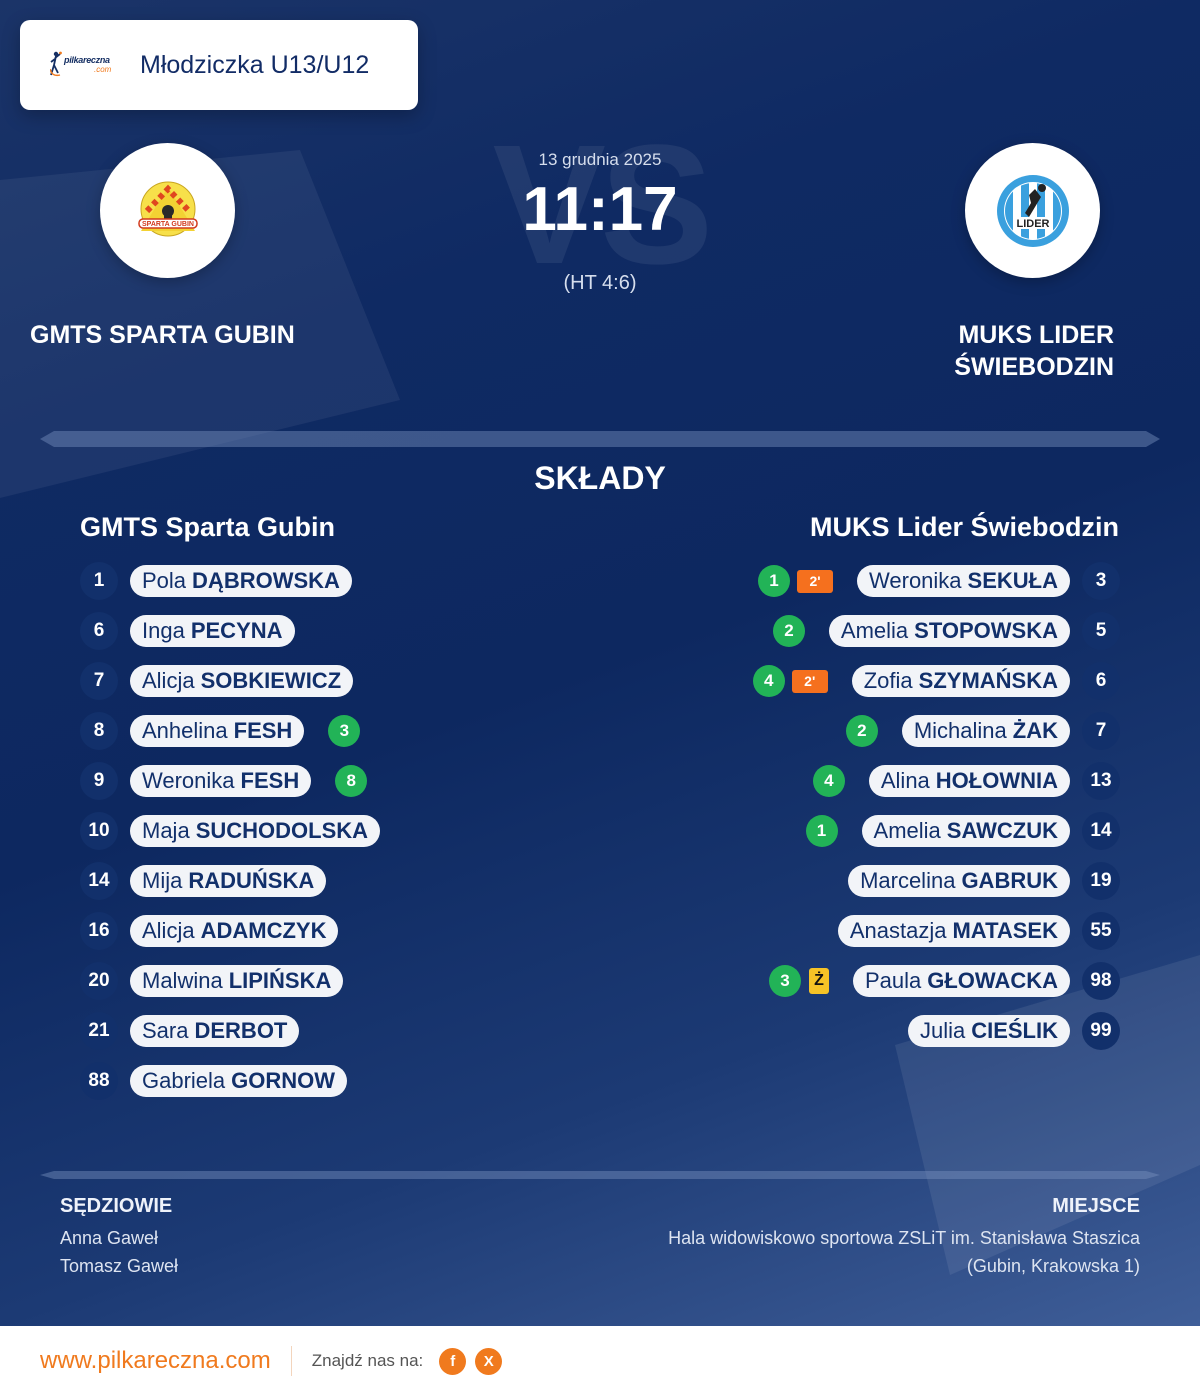 The image size is (1200, 1396). Describe the element at coordinates (165, 1030) in the screenshot. I see `player-first-name: Sara` at that location.